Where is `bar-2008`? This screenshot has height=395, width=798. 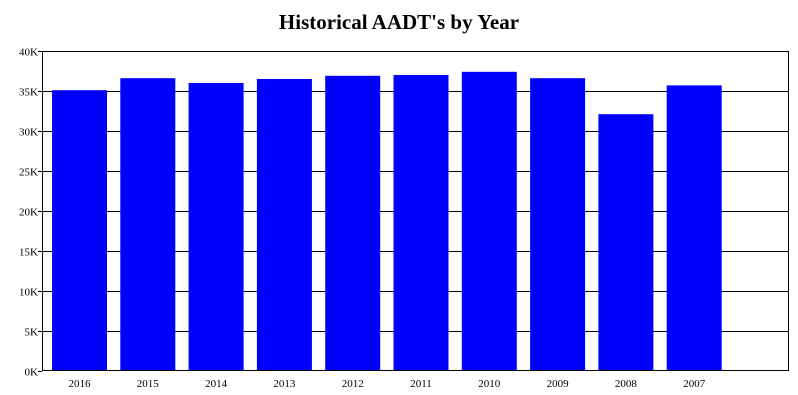 bar-2008 is located at coordinates (626, 242).